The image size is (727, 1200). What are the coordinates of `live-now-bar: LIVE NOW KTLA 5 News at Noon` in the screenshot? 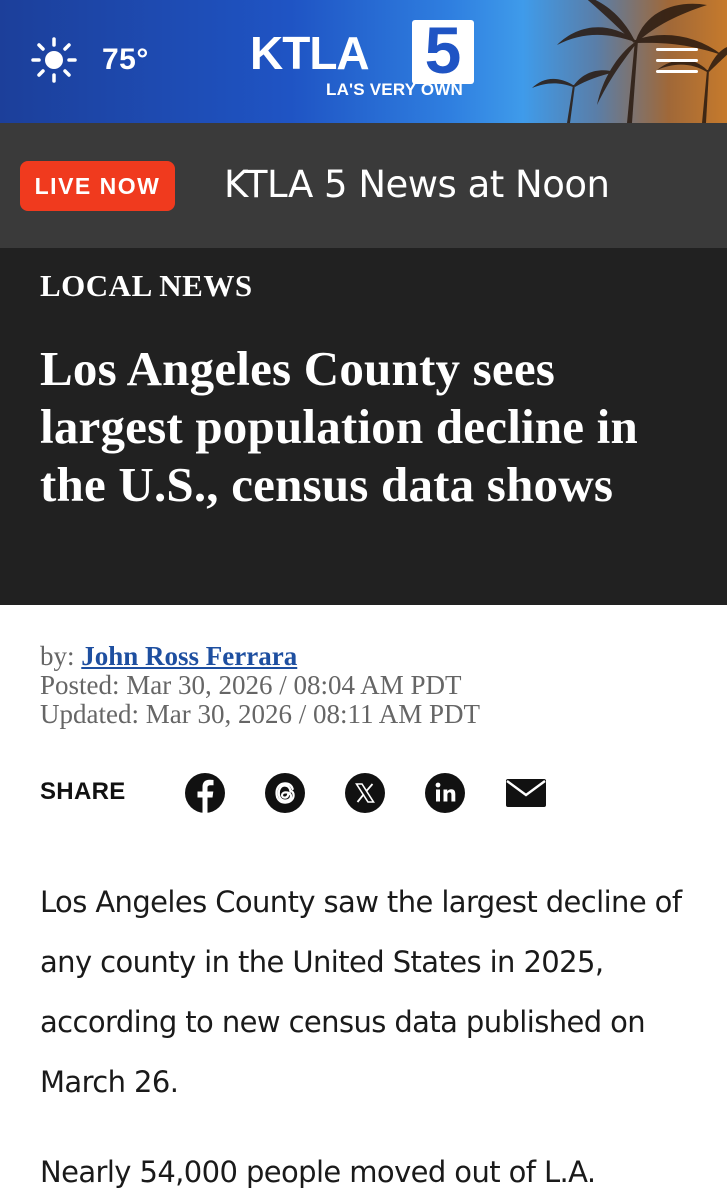 It's located at (363, 185).